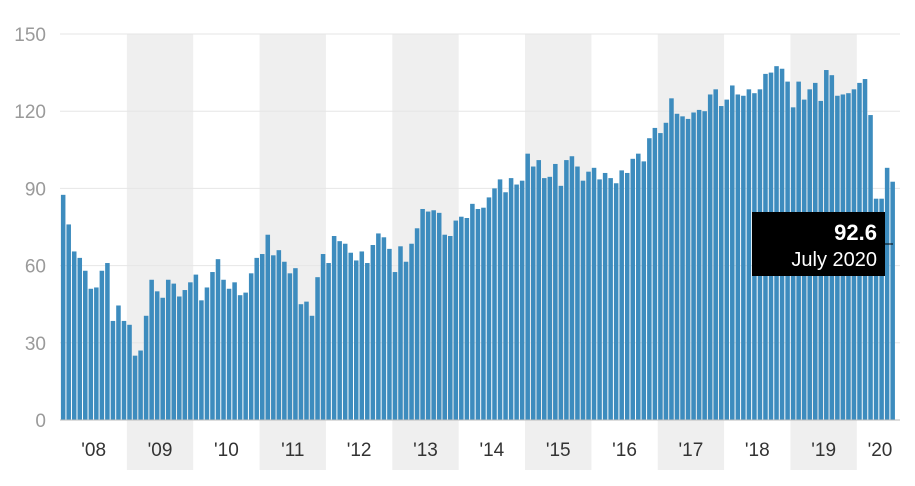  Describe the element at coordinates (40, 421) in the screenshot. I see `y-tick-label: 0` at that location.